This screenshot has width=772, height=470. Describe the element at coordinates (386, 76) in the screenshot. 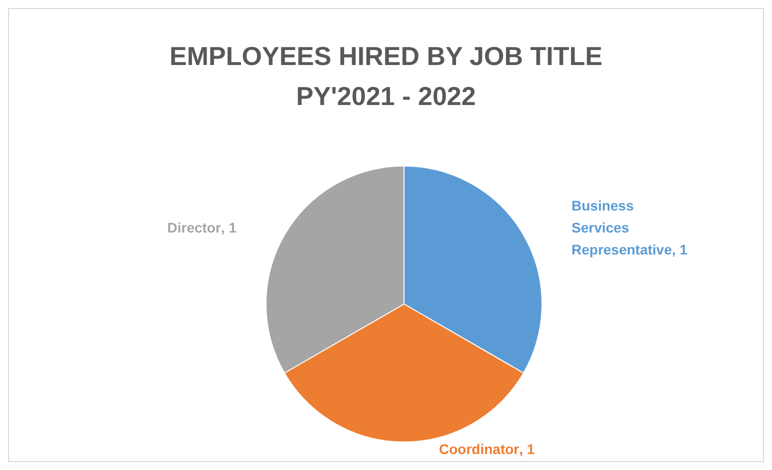

I see `chart-title: EMPLOYEES HIRED BY JOB TITLE PY'2021 - 2022` at that location.